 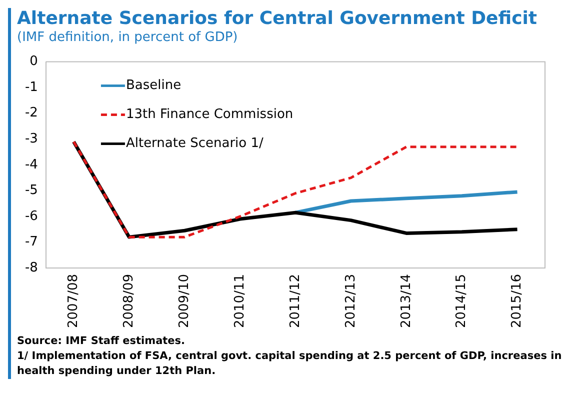 What do you see at coordinates (290, 364) in the screenshot?
I see `text: 1/ Implementation of FSA, central govt. capital spending at 2.5 percent of GDP, increases in health spending under 12th Plan.` at bounding box center [290, 364].